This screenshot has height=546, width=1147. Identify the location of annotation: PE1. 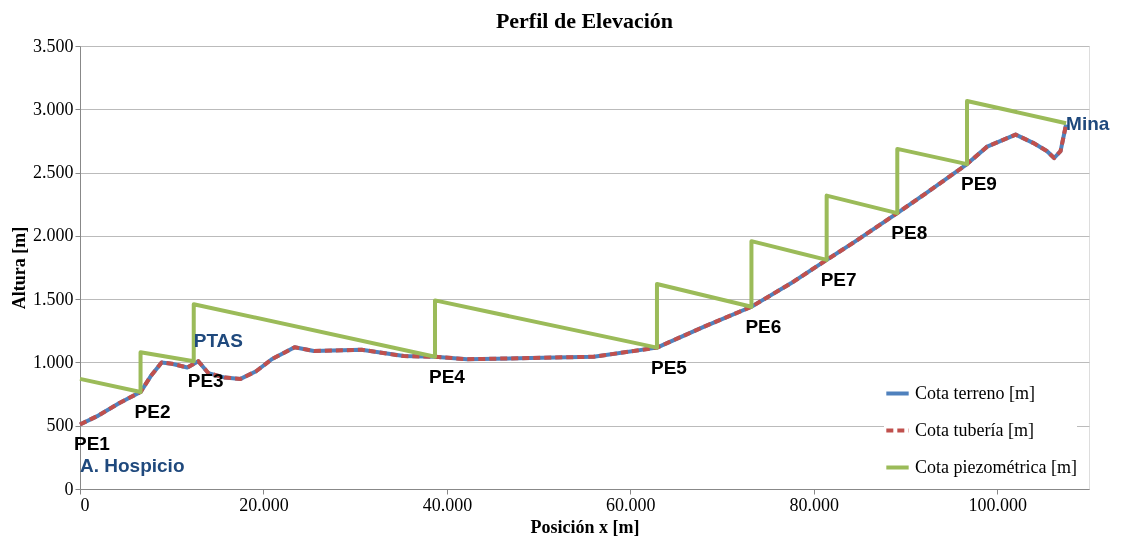
(92, 444).